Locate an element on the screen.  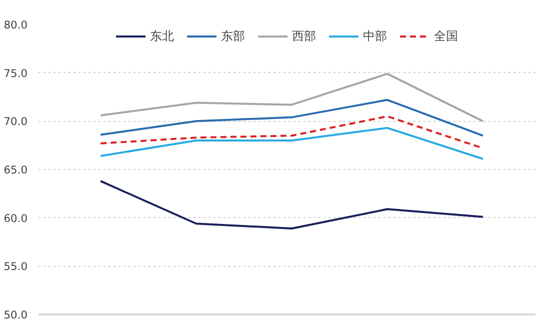
y-tick-label: 80.0 is located at coordinates (16, 25).